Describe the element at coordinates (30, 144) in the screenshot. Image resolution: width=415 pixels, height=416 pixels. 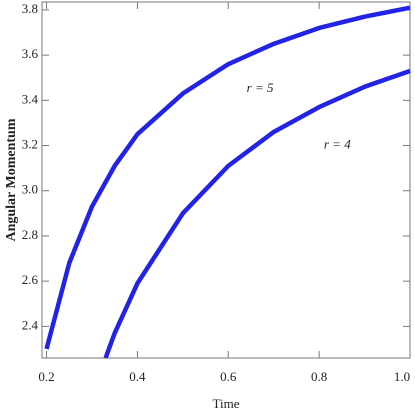
I see `y-tick-label: 3.2` at that location.